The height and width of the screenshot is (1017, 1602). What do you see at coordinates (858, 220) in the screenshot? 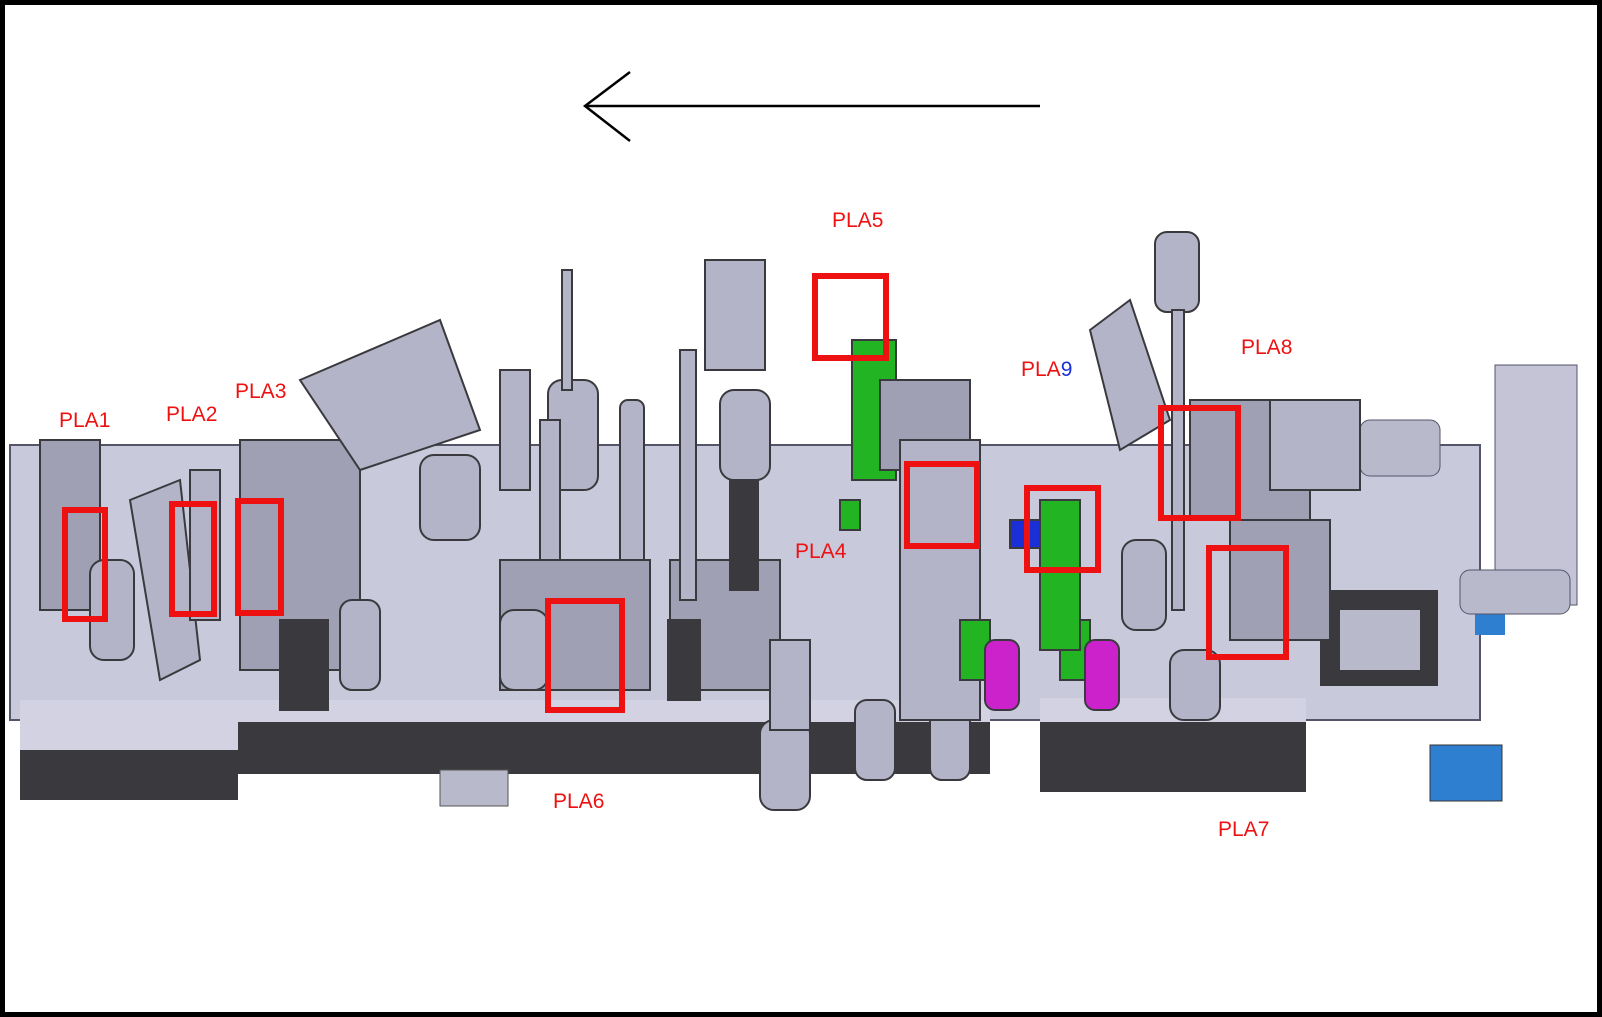
I see `label-pla5: PLA5` at bounding box center [858, 220].